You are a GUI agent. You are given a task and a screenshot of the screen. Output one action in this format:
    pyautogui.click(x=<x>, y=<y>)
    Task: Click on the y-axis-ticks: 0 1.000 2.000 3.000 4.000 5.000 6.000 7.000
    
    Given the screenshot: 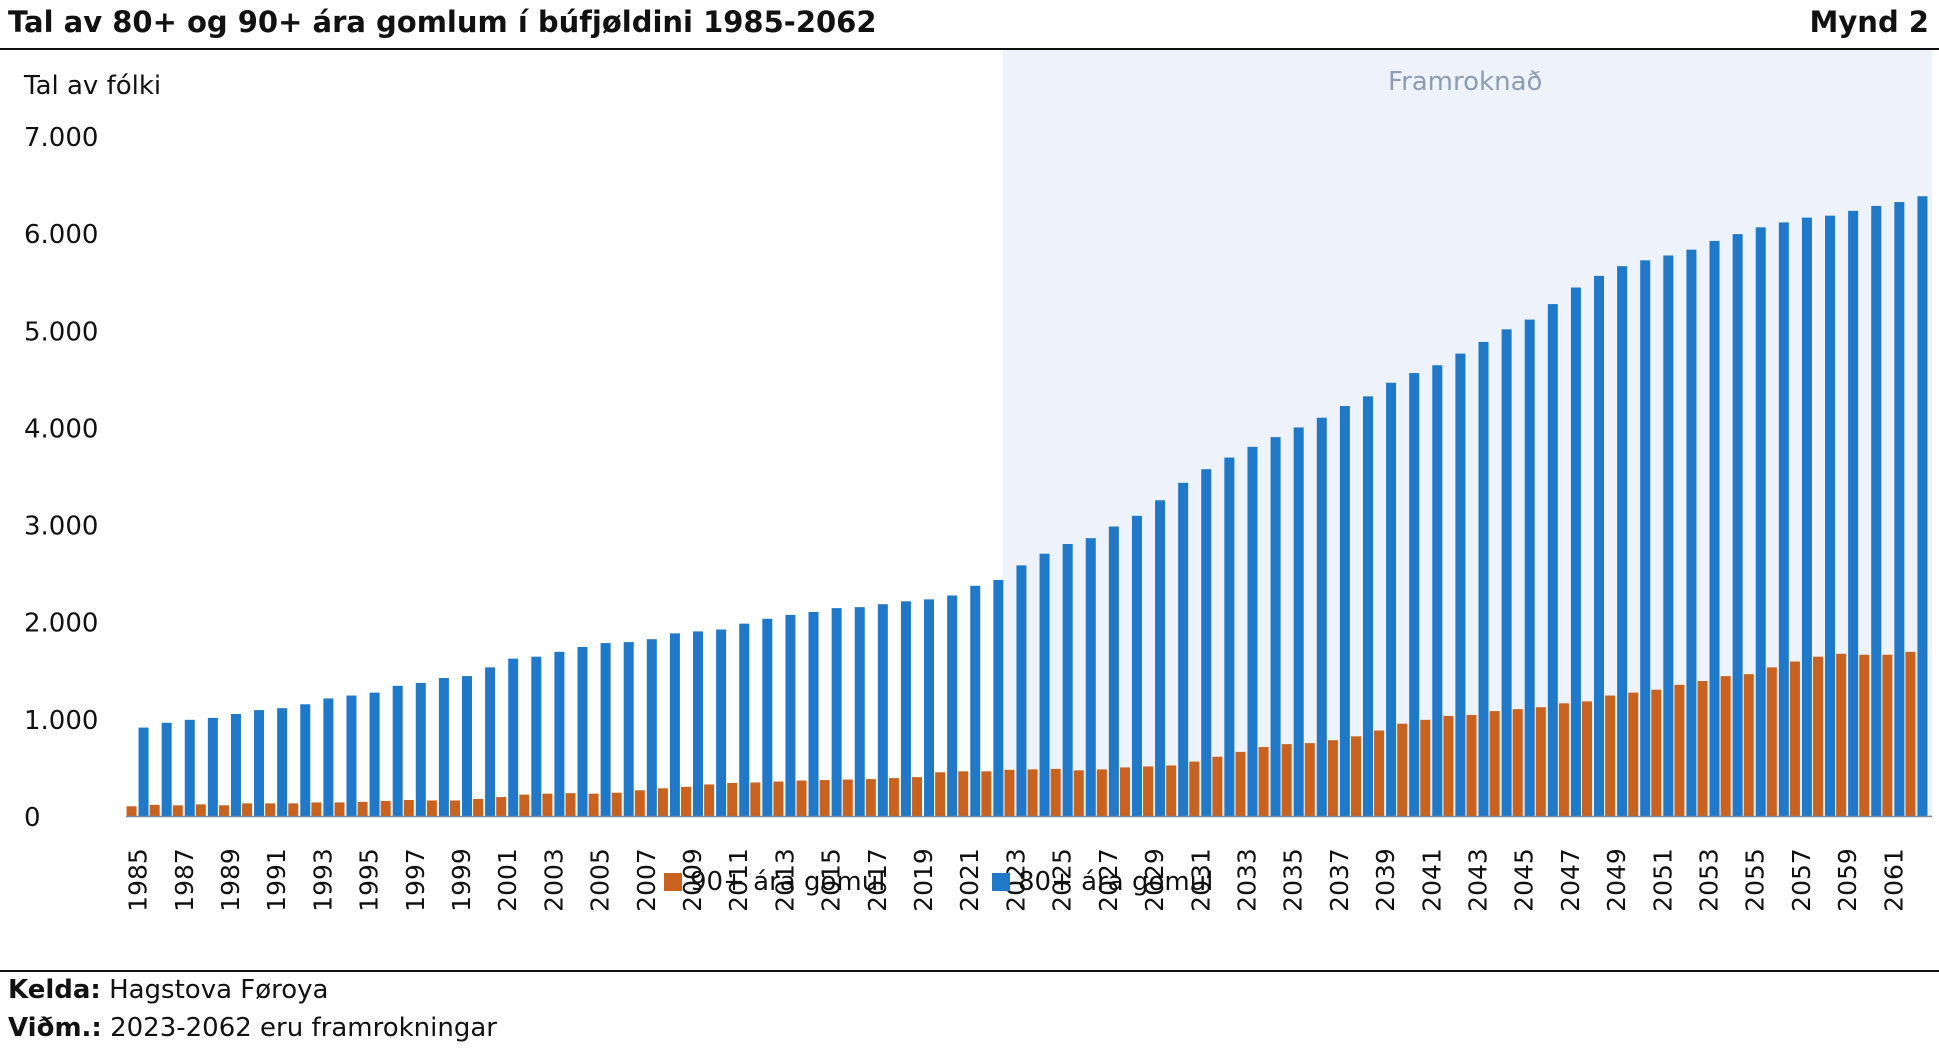 What is the action you would take?
    pyautogui.click(x=61, y=478)
    